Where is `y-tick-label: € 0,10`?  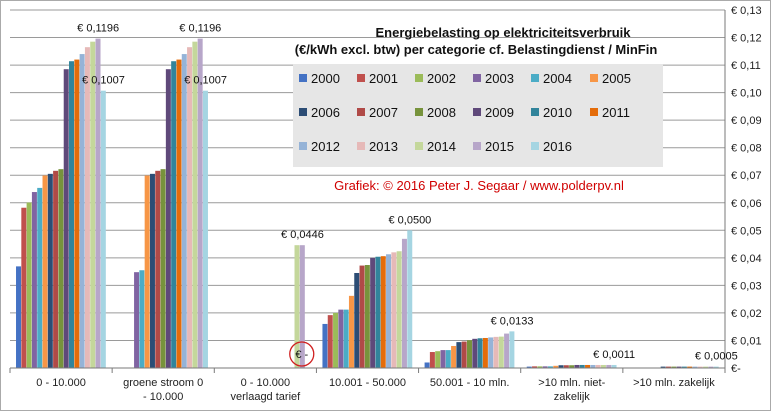 y-tick-label: € 0,10 is located at coordinates (746, 94).